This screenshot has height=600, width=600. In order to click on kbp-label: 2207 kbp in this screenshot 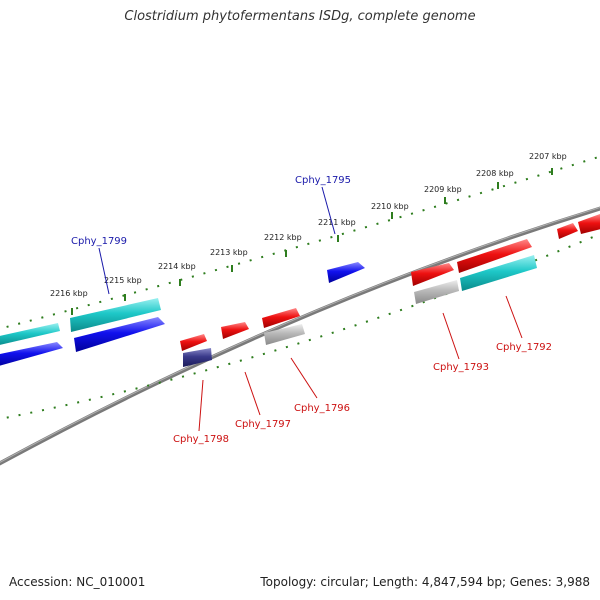, I will do `click(548, 156)`.